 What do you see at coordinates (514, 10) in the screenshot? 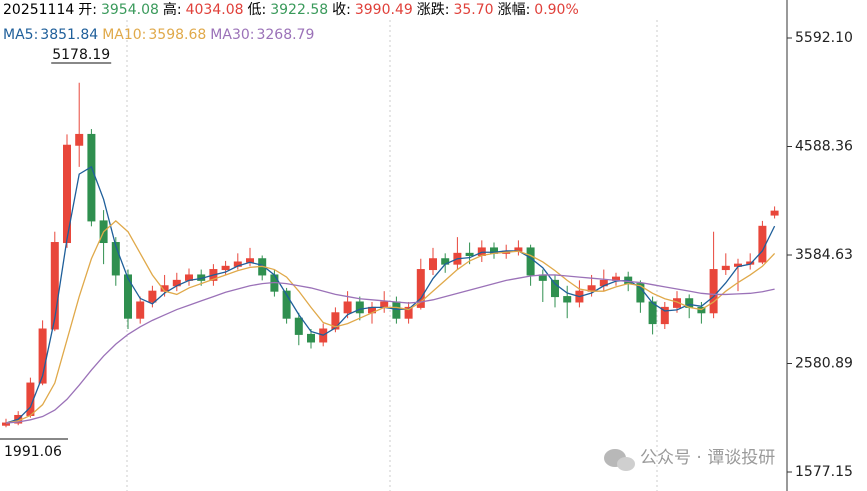
I see `info-label: 涨幅:` at bounding box center [514, 10].